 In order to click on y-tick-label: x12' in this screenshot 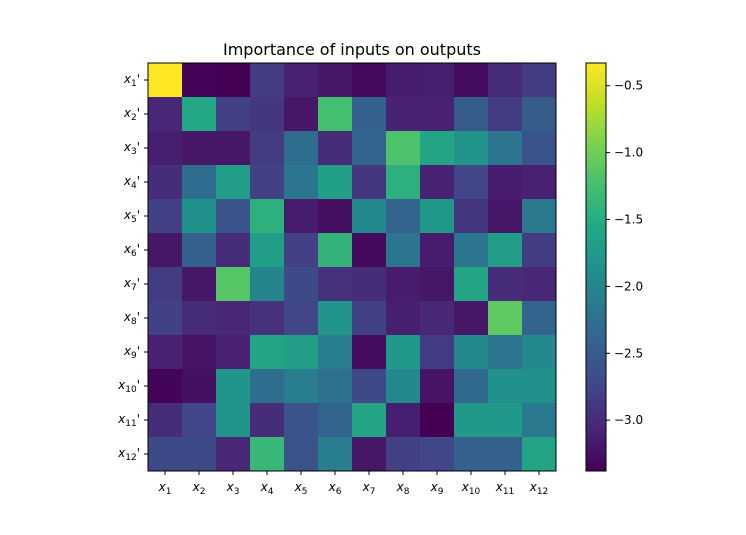, I will do `click(128, 454)`.